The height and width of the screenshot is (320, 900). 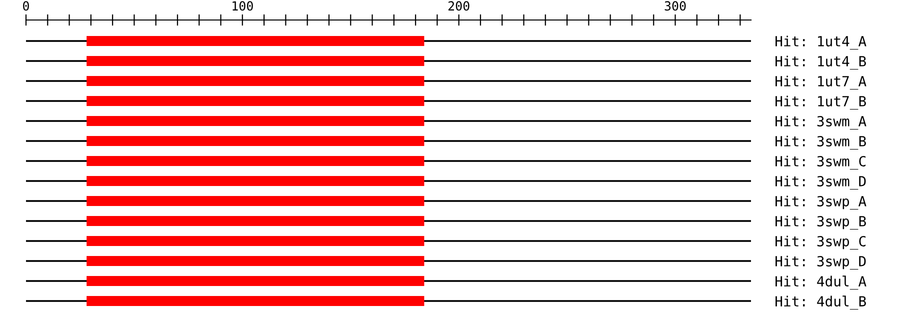 I want to click on y-tick-label: Hit: 1ut7_A, so click(x=821, y=83).